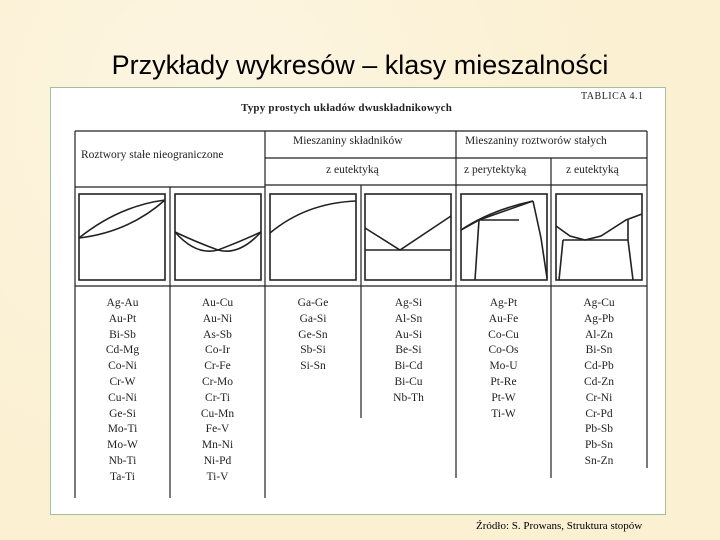 The height and width of the screenshot is (540, 720). I want to click on figure-title: Typy prostych układów dwuskładnikowych, so click(347, 108).